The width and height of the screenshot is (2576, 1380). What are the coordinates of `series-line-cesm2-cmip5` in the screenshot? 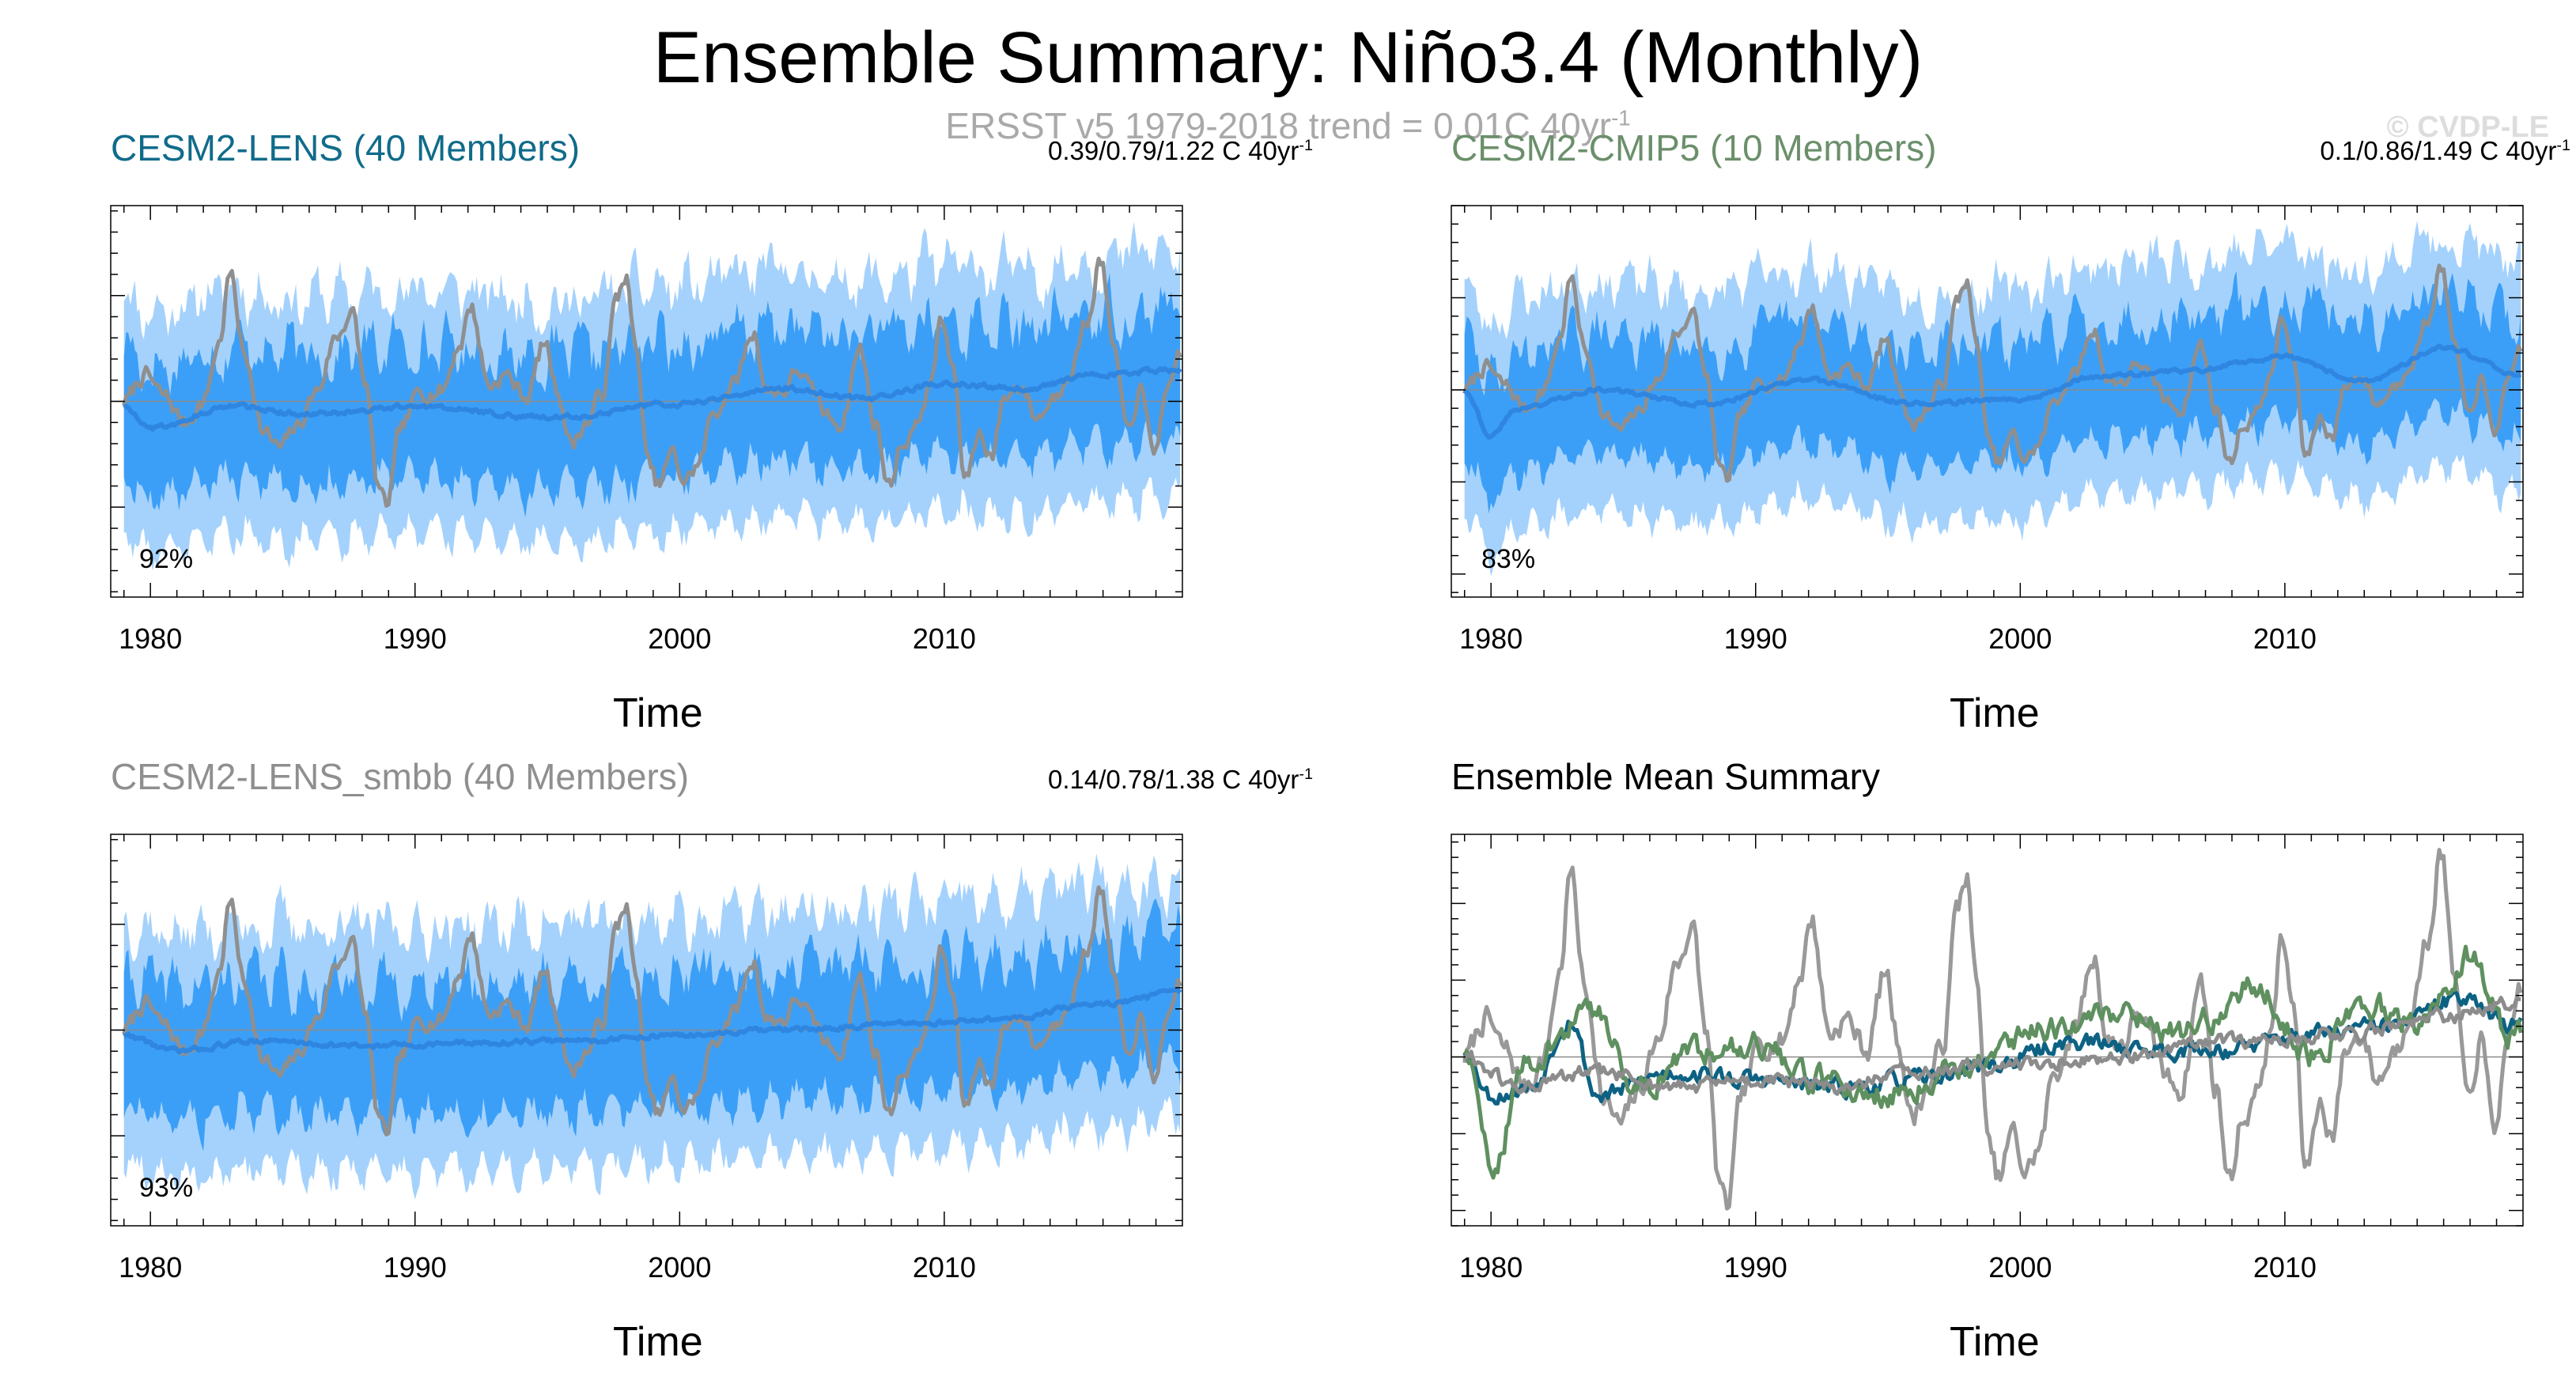 It's located at (1993, 1062).